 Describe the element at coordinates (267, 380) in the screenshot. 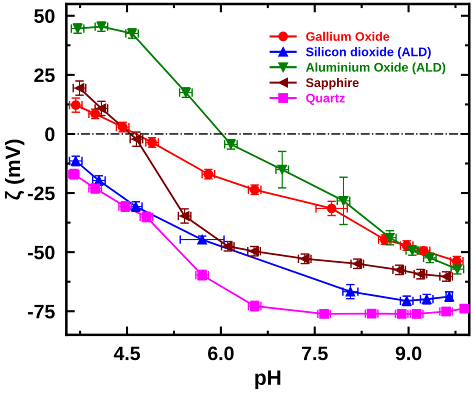

I see `x-axis-title: pH` at that location.